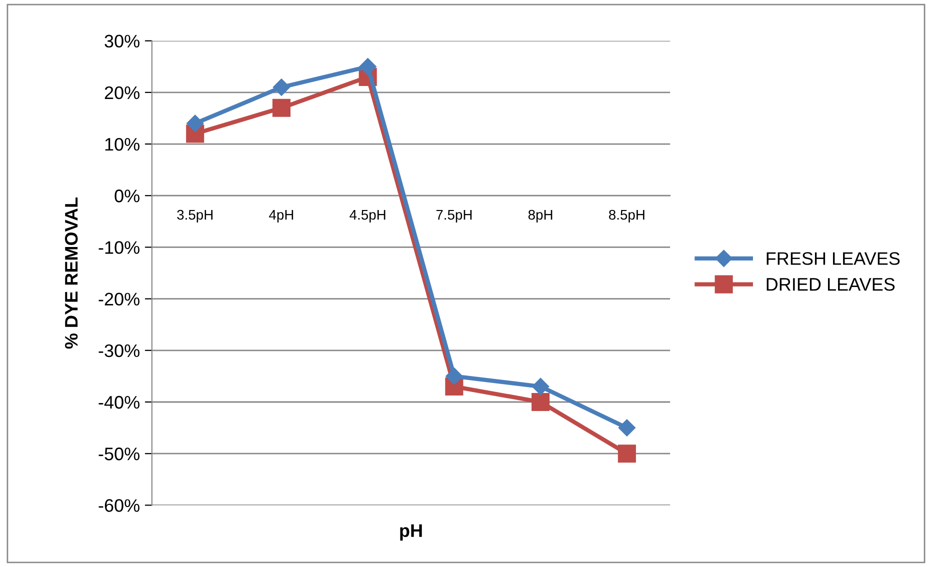  What do you see at coordinates (830, 284) in the screenshot?
I see `legend-label: DRIED LEAVES` at bounding box center [830, 284].